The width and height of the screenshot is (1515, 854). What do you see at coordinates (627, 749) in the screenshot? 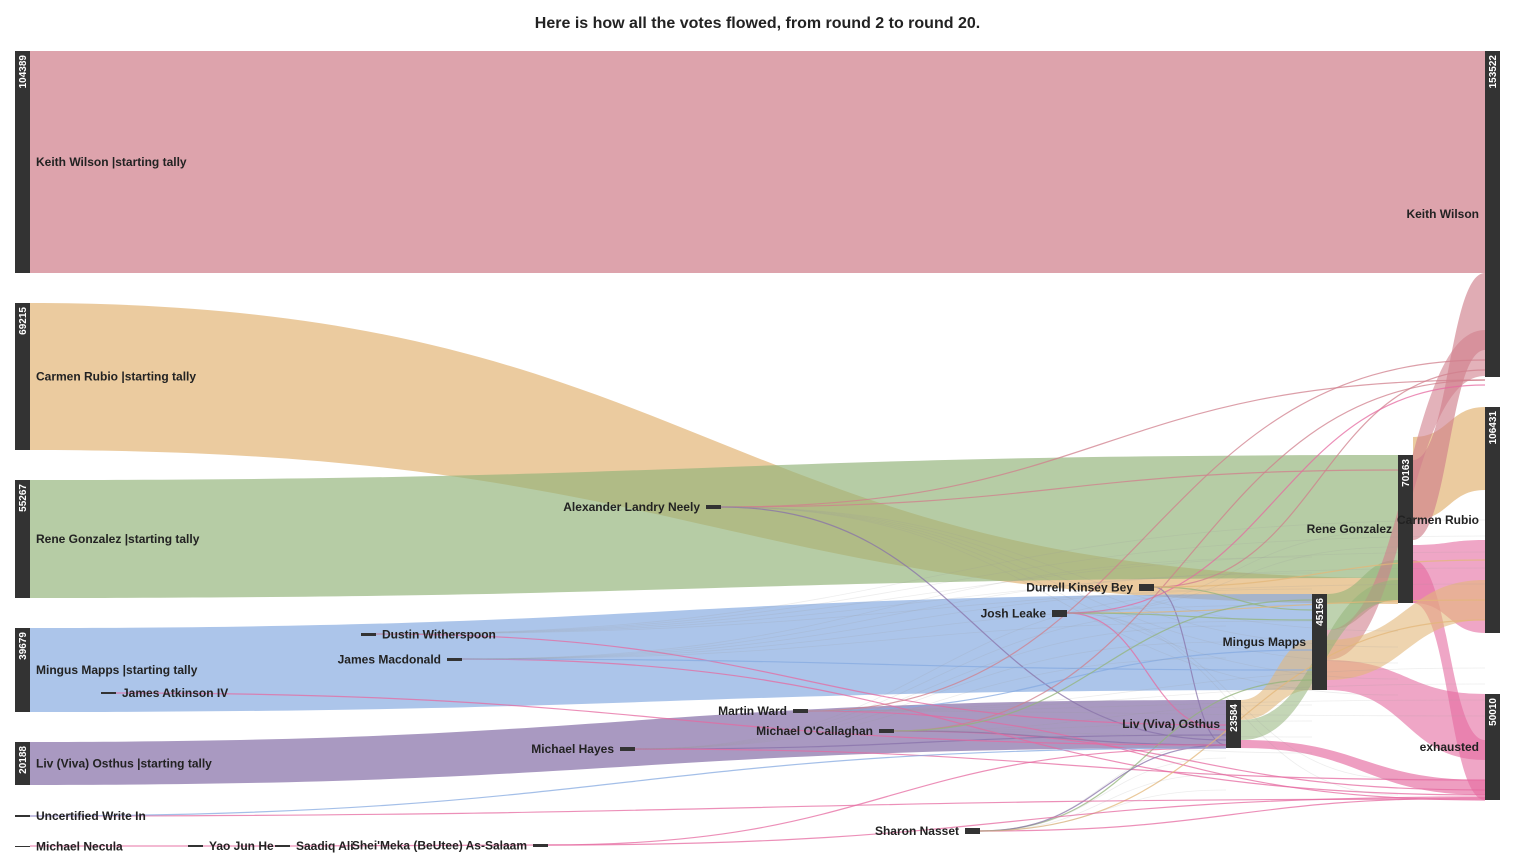
I see `node-michael-hayes` at bounding box center [627, 749].